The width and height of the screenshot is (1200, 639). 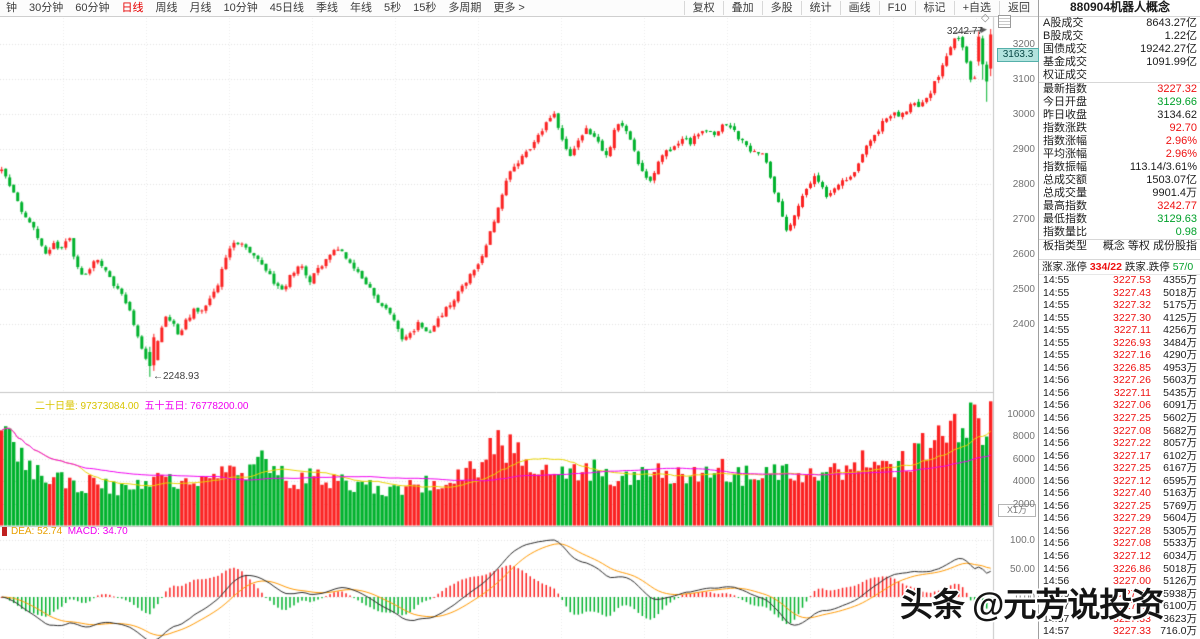 What do you see at coordinates (1119, 531) in the screenshot?
I see `tick-row-20: 14:56 3227.28 5305万` at bounding box center [1119, 531].